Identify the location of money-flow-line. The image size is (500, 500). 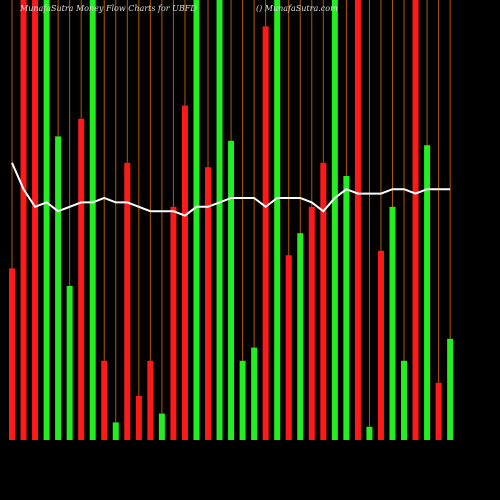
(231, 189).